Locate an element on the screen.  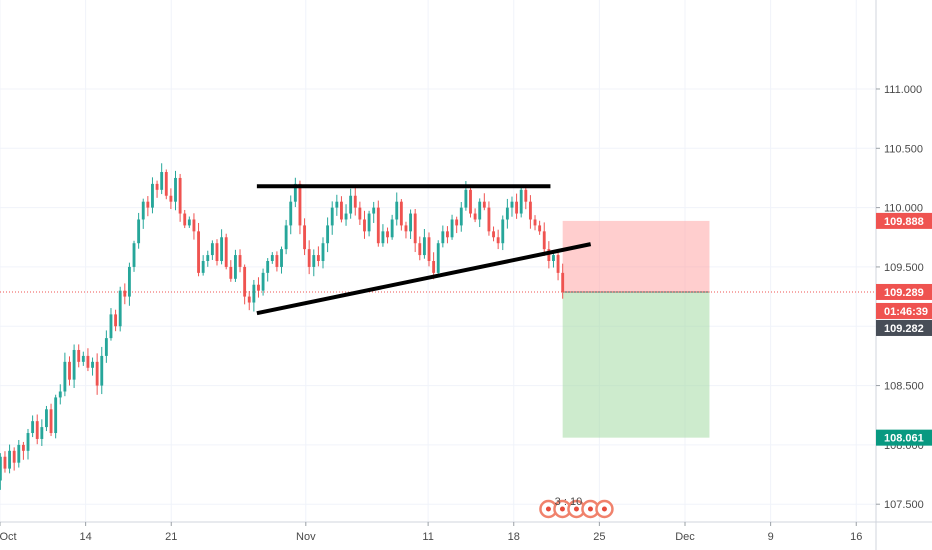
time-tick-label: 21 is located at coordinates (171, 537).